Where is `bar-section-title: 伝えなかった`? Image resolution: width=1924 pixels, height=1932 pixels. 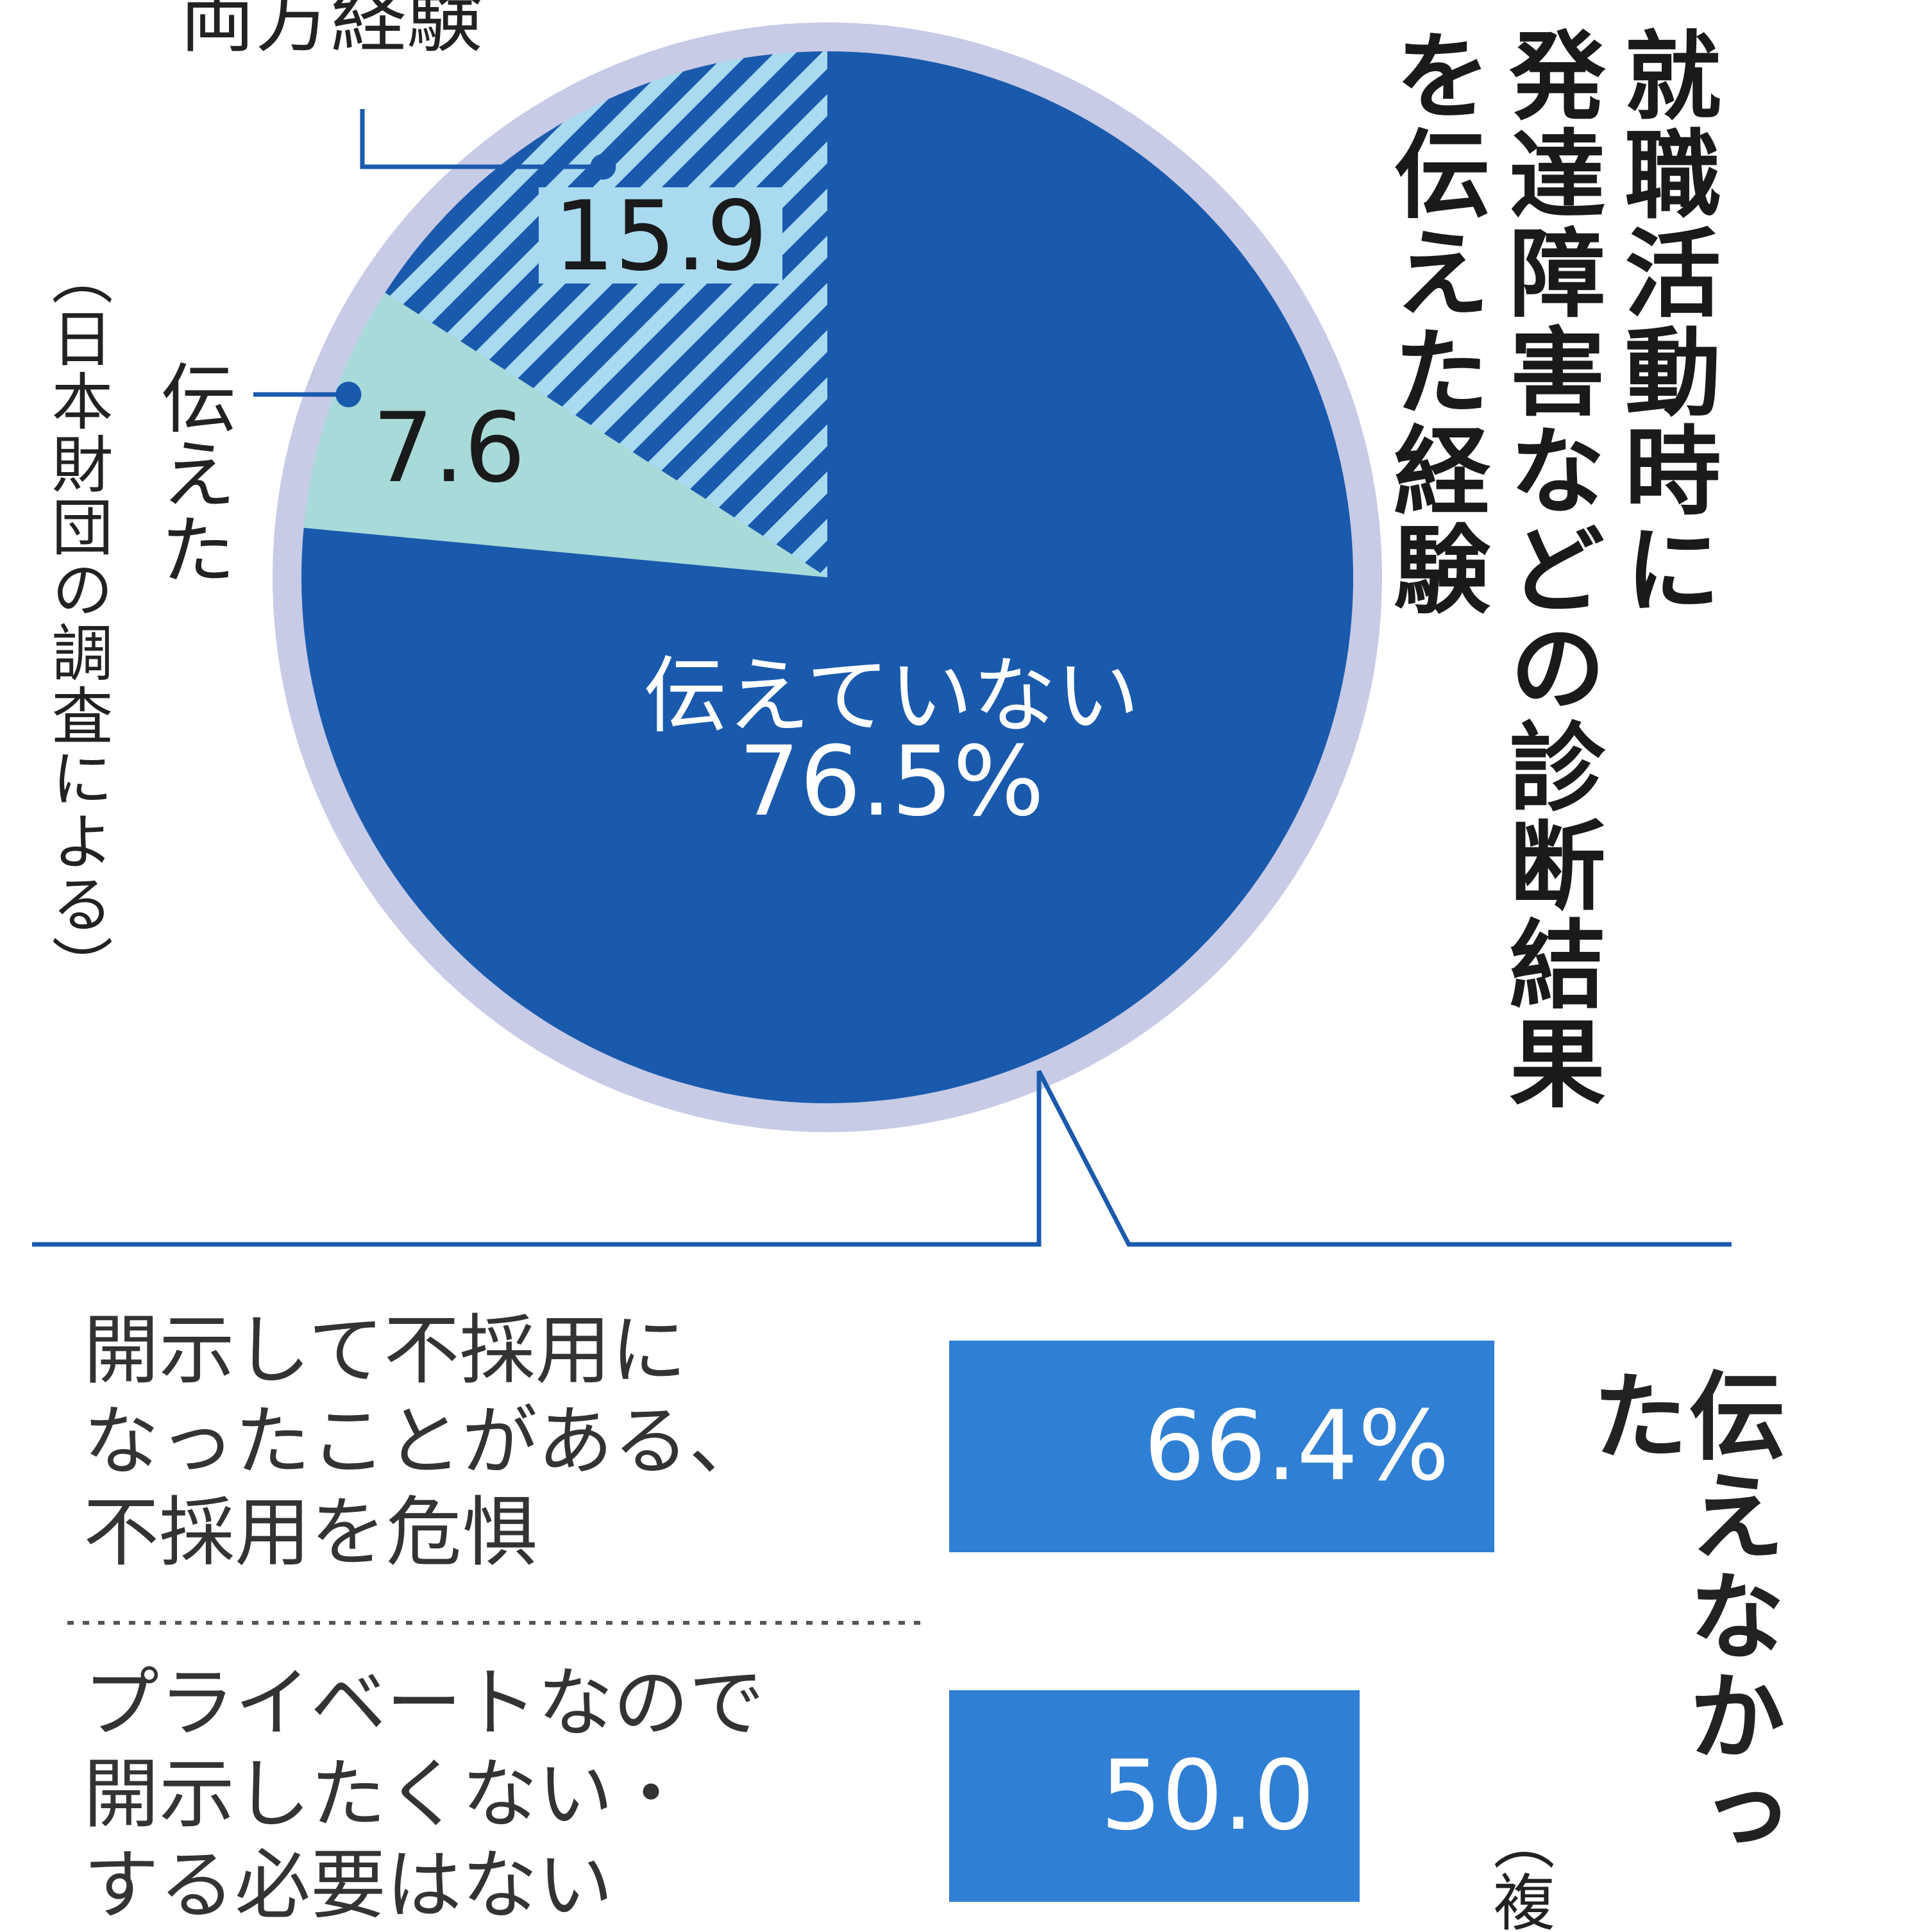
bar-section-title: 伝えなかった is located at coordinates (1680, 1616).